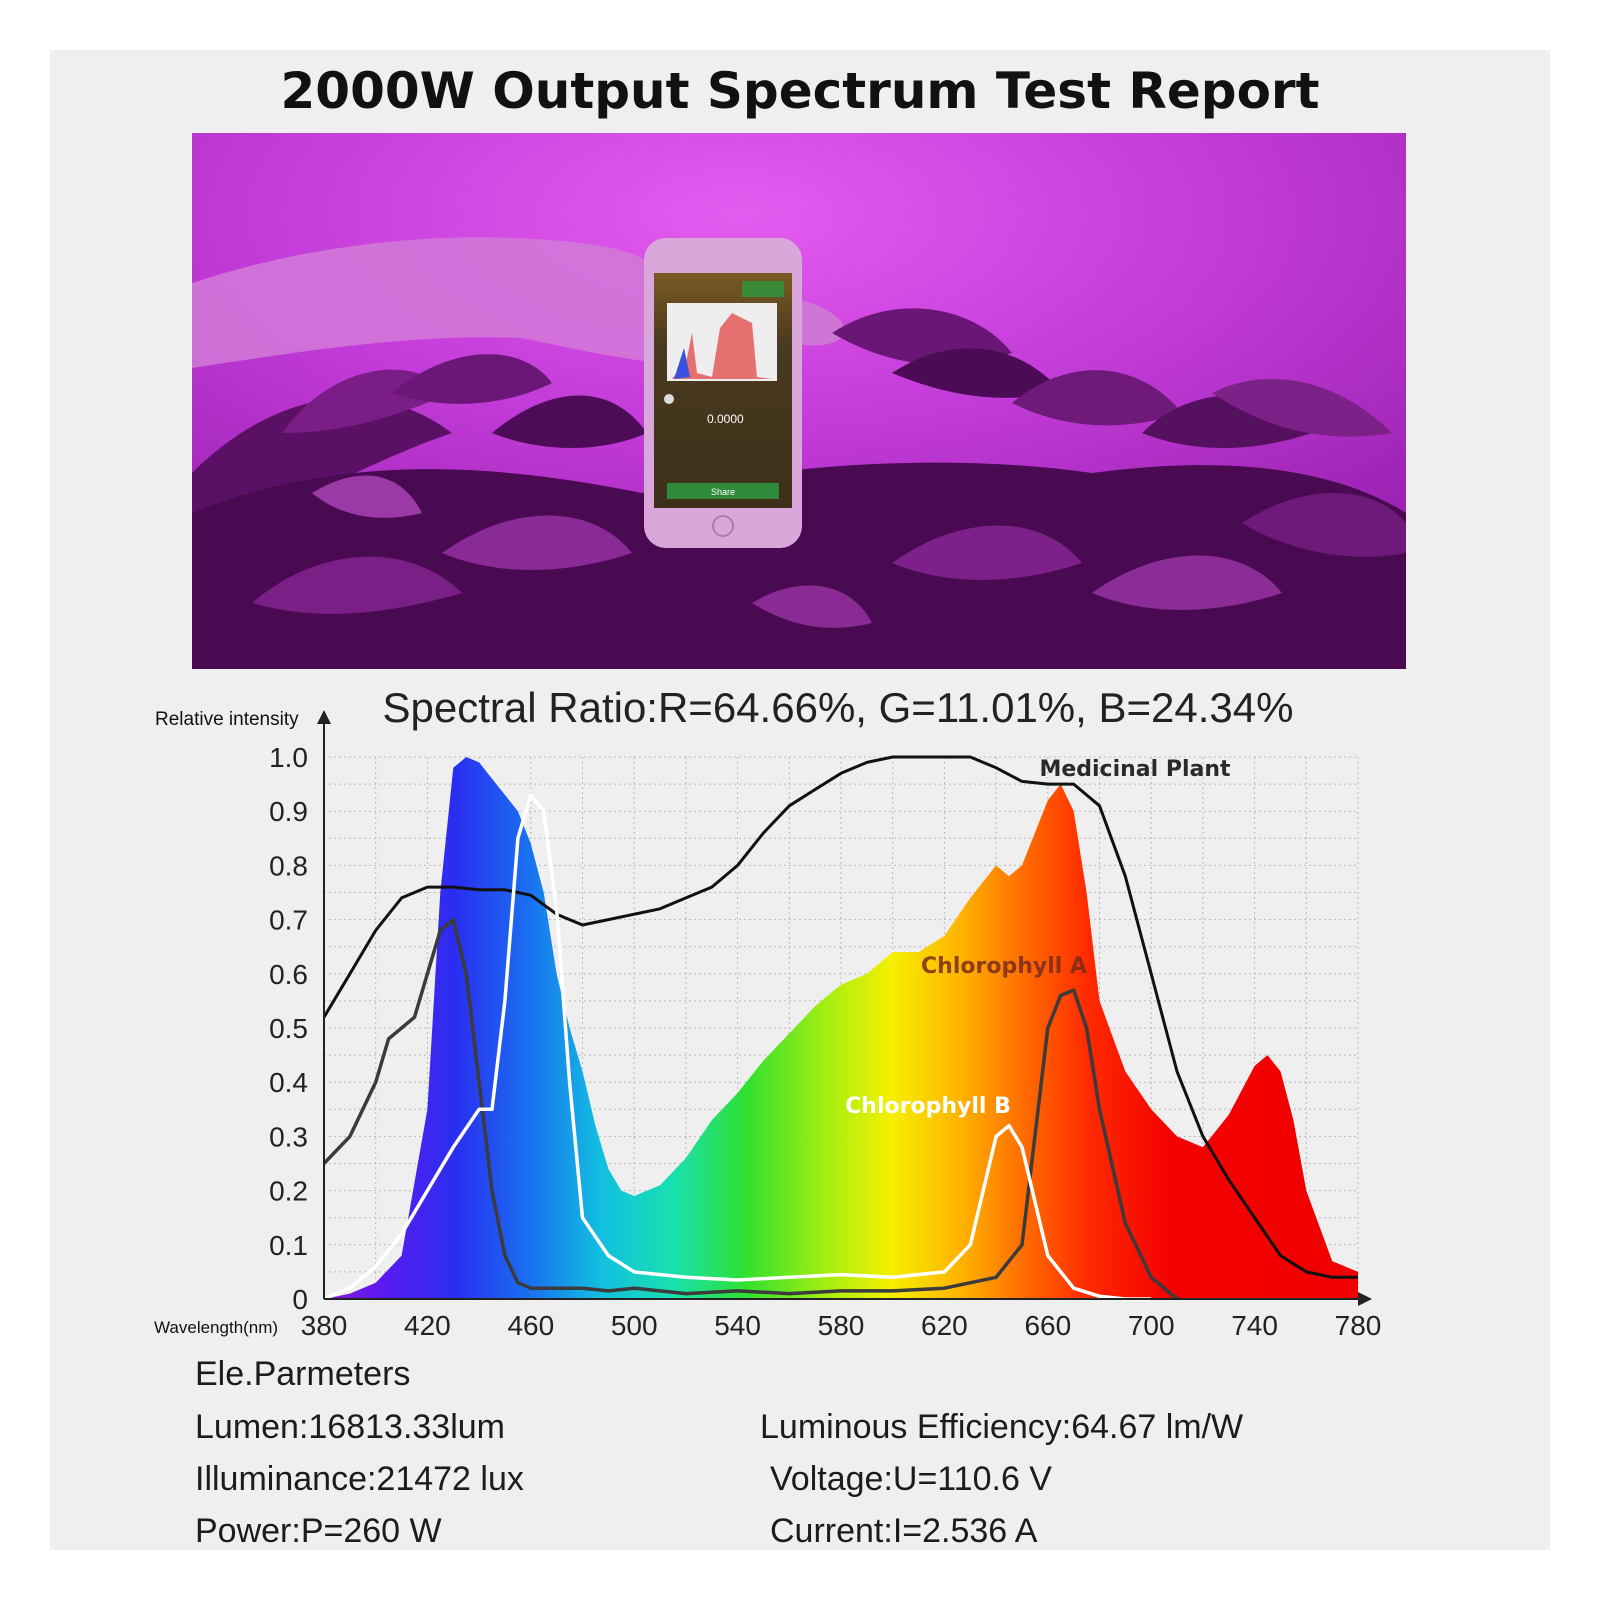  I want to click on y-tick-label: 0.6, so click(288, 974).